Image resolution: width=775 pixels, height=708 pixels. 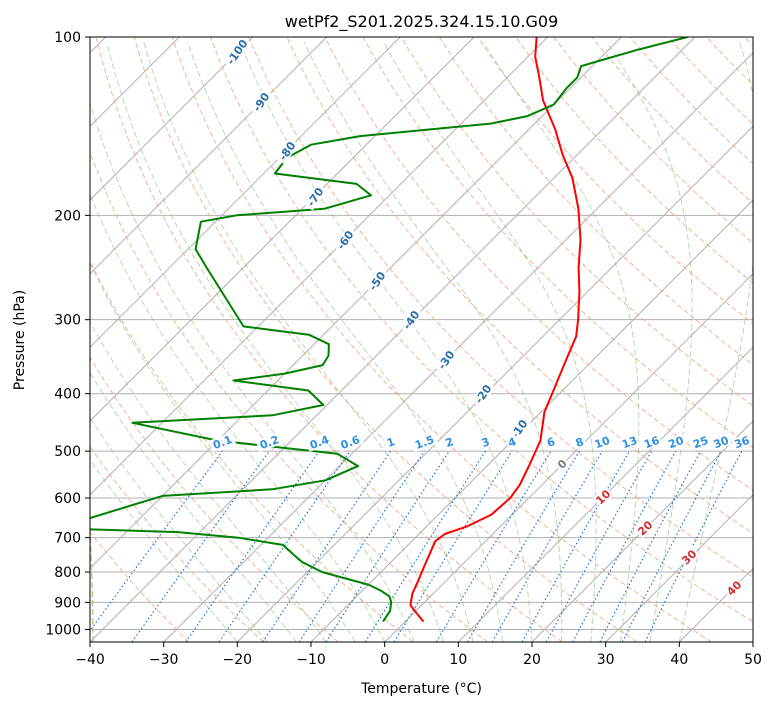 I want to click on x-tick-label: −10, so click(x=311, y=660).